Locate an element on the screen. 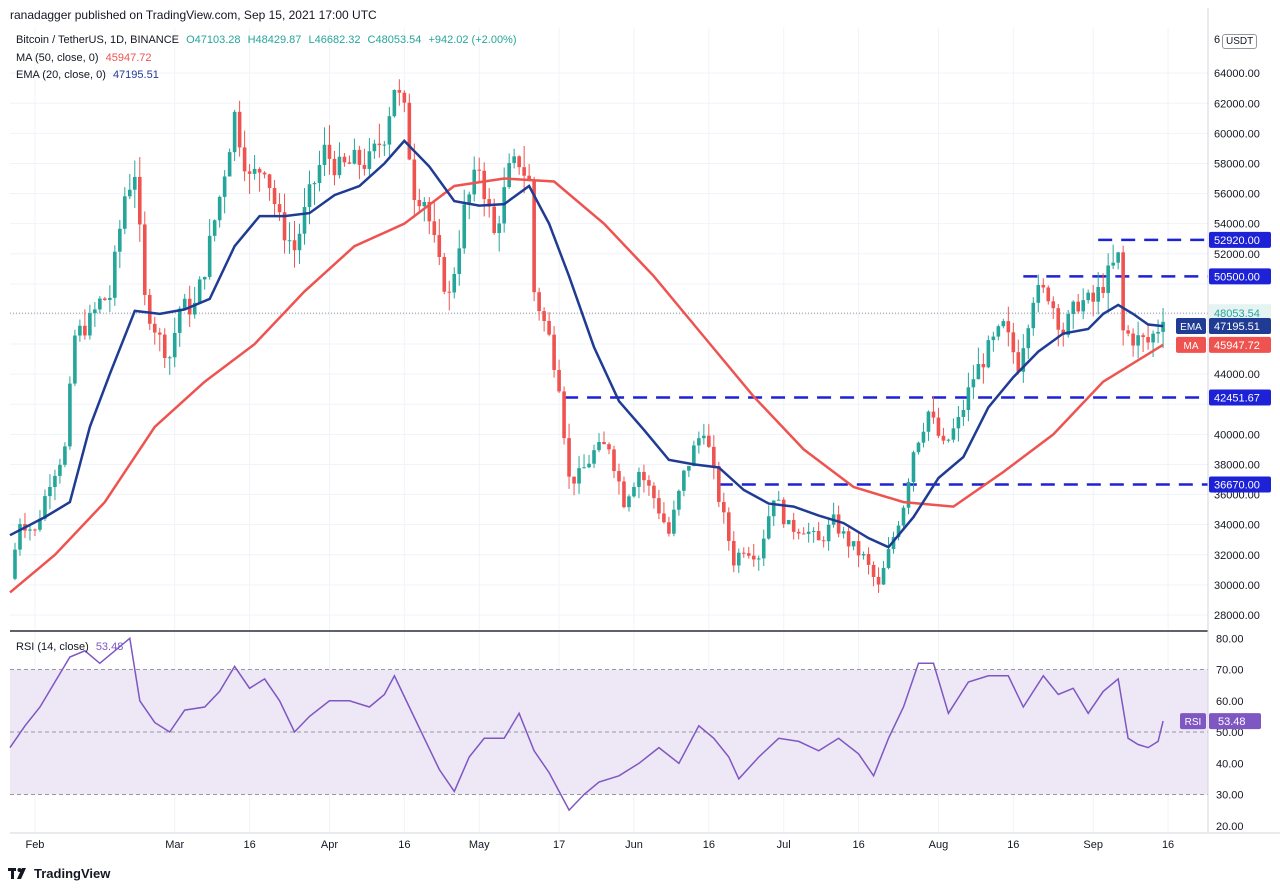 This screenshot has width=1280, height=893. price-tick-label: 44000.00 is located at coordinates (1237, 375).